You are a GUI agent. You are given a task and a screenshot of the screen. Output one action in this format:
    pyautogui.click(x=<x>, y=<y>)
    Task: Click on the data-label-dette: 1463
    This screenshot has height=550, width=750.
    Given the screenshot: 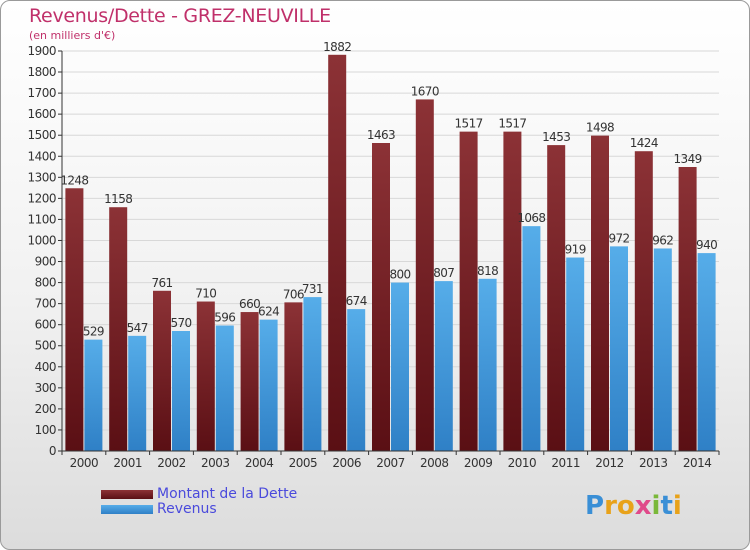 What is the action you would take?
    pyautogui.click(x=381, y=135)
    